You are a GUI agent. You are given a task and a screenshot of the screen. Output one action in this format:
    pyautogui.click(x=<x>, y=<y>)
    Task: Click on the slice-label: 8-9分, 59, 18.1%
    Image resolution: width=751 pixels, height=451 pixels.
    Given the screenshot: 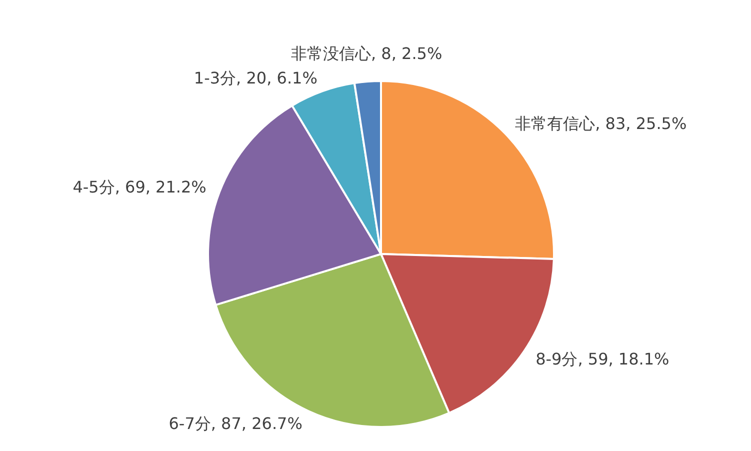 What is the action you would take?
    pyautogui.click(x=603, y=359)
    